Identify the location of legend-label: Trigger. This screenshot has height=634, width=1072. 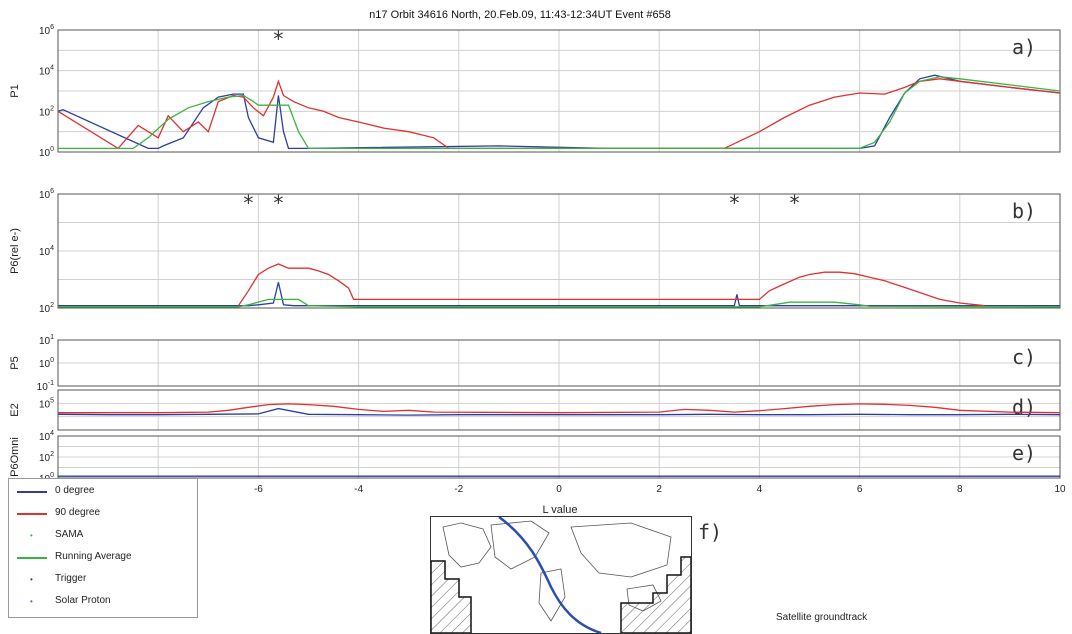
(71, 578).